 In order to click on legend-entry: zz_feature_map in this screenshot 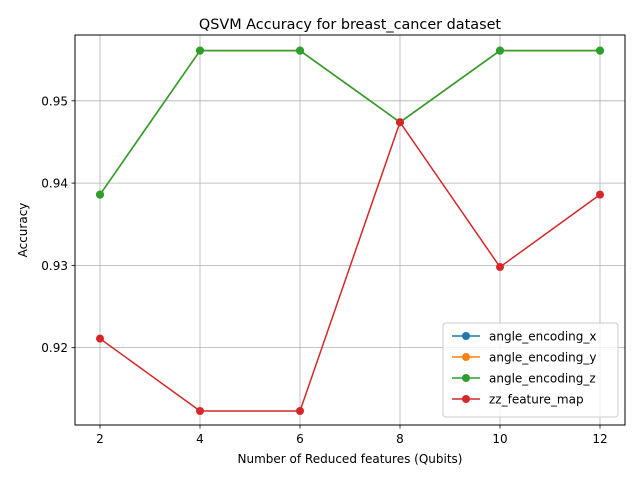, I will do `click(518, 400)`.